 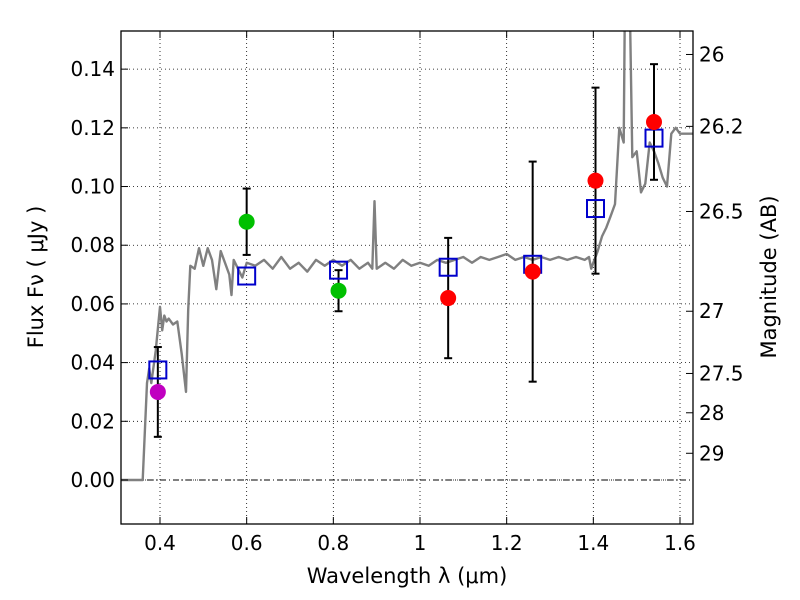 What do you see at coordinates (92, 128) in the screenshot?
I see `y-tick-label: 0.12` at bounding box center [92, 128].